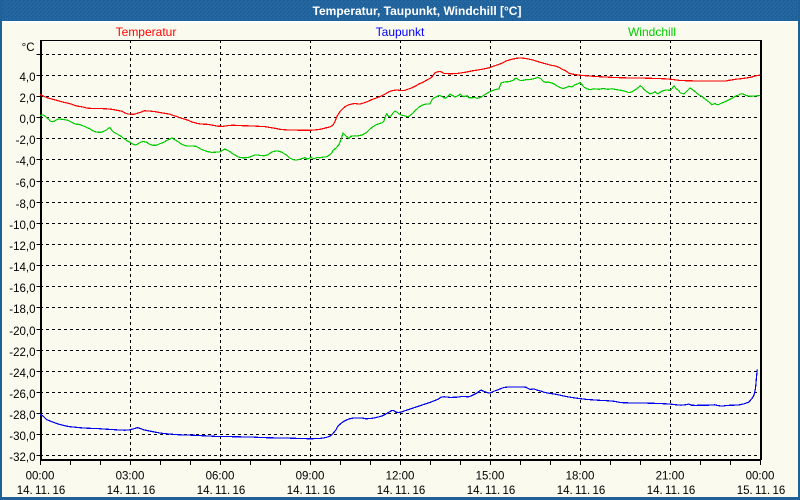  What do you see at coordinates (26, 205) in the screenshot?
I see `svg-text: -8,0` at bounding box center [26, 205].